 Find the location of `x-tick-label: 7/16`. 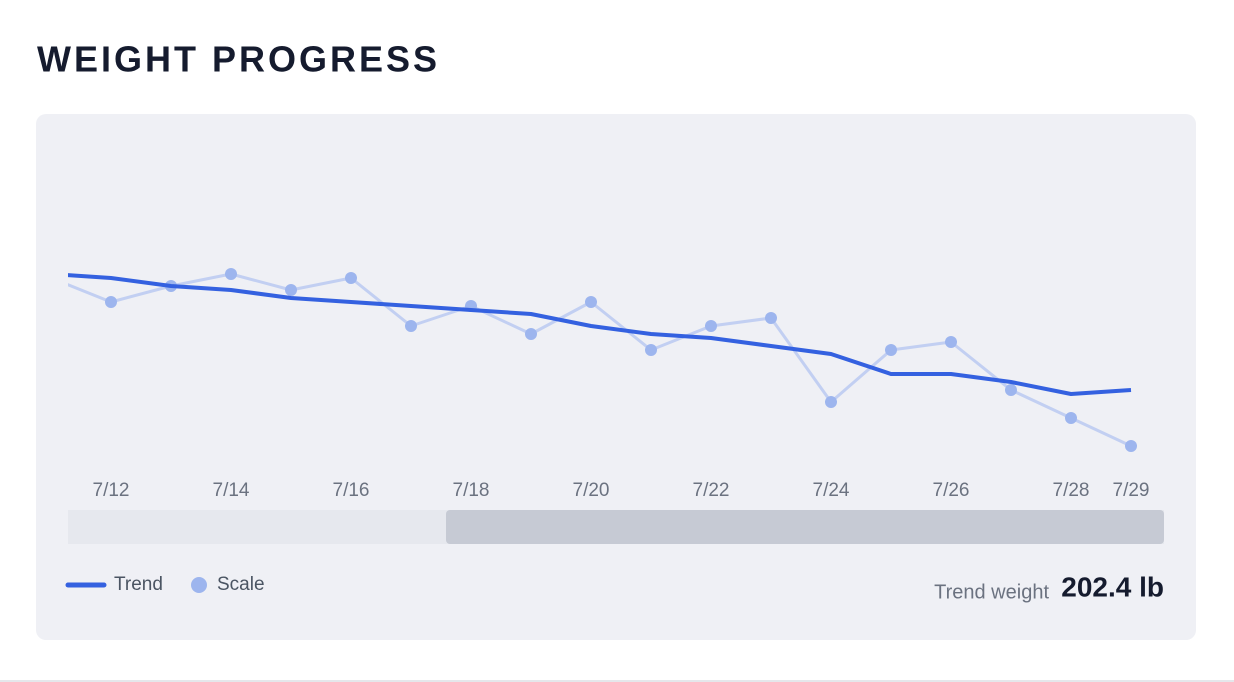

x-tick-label: 7/16 is located at coordinates (351, 490).